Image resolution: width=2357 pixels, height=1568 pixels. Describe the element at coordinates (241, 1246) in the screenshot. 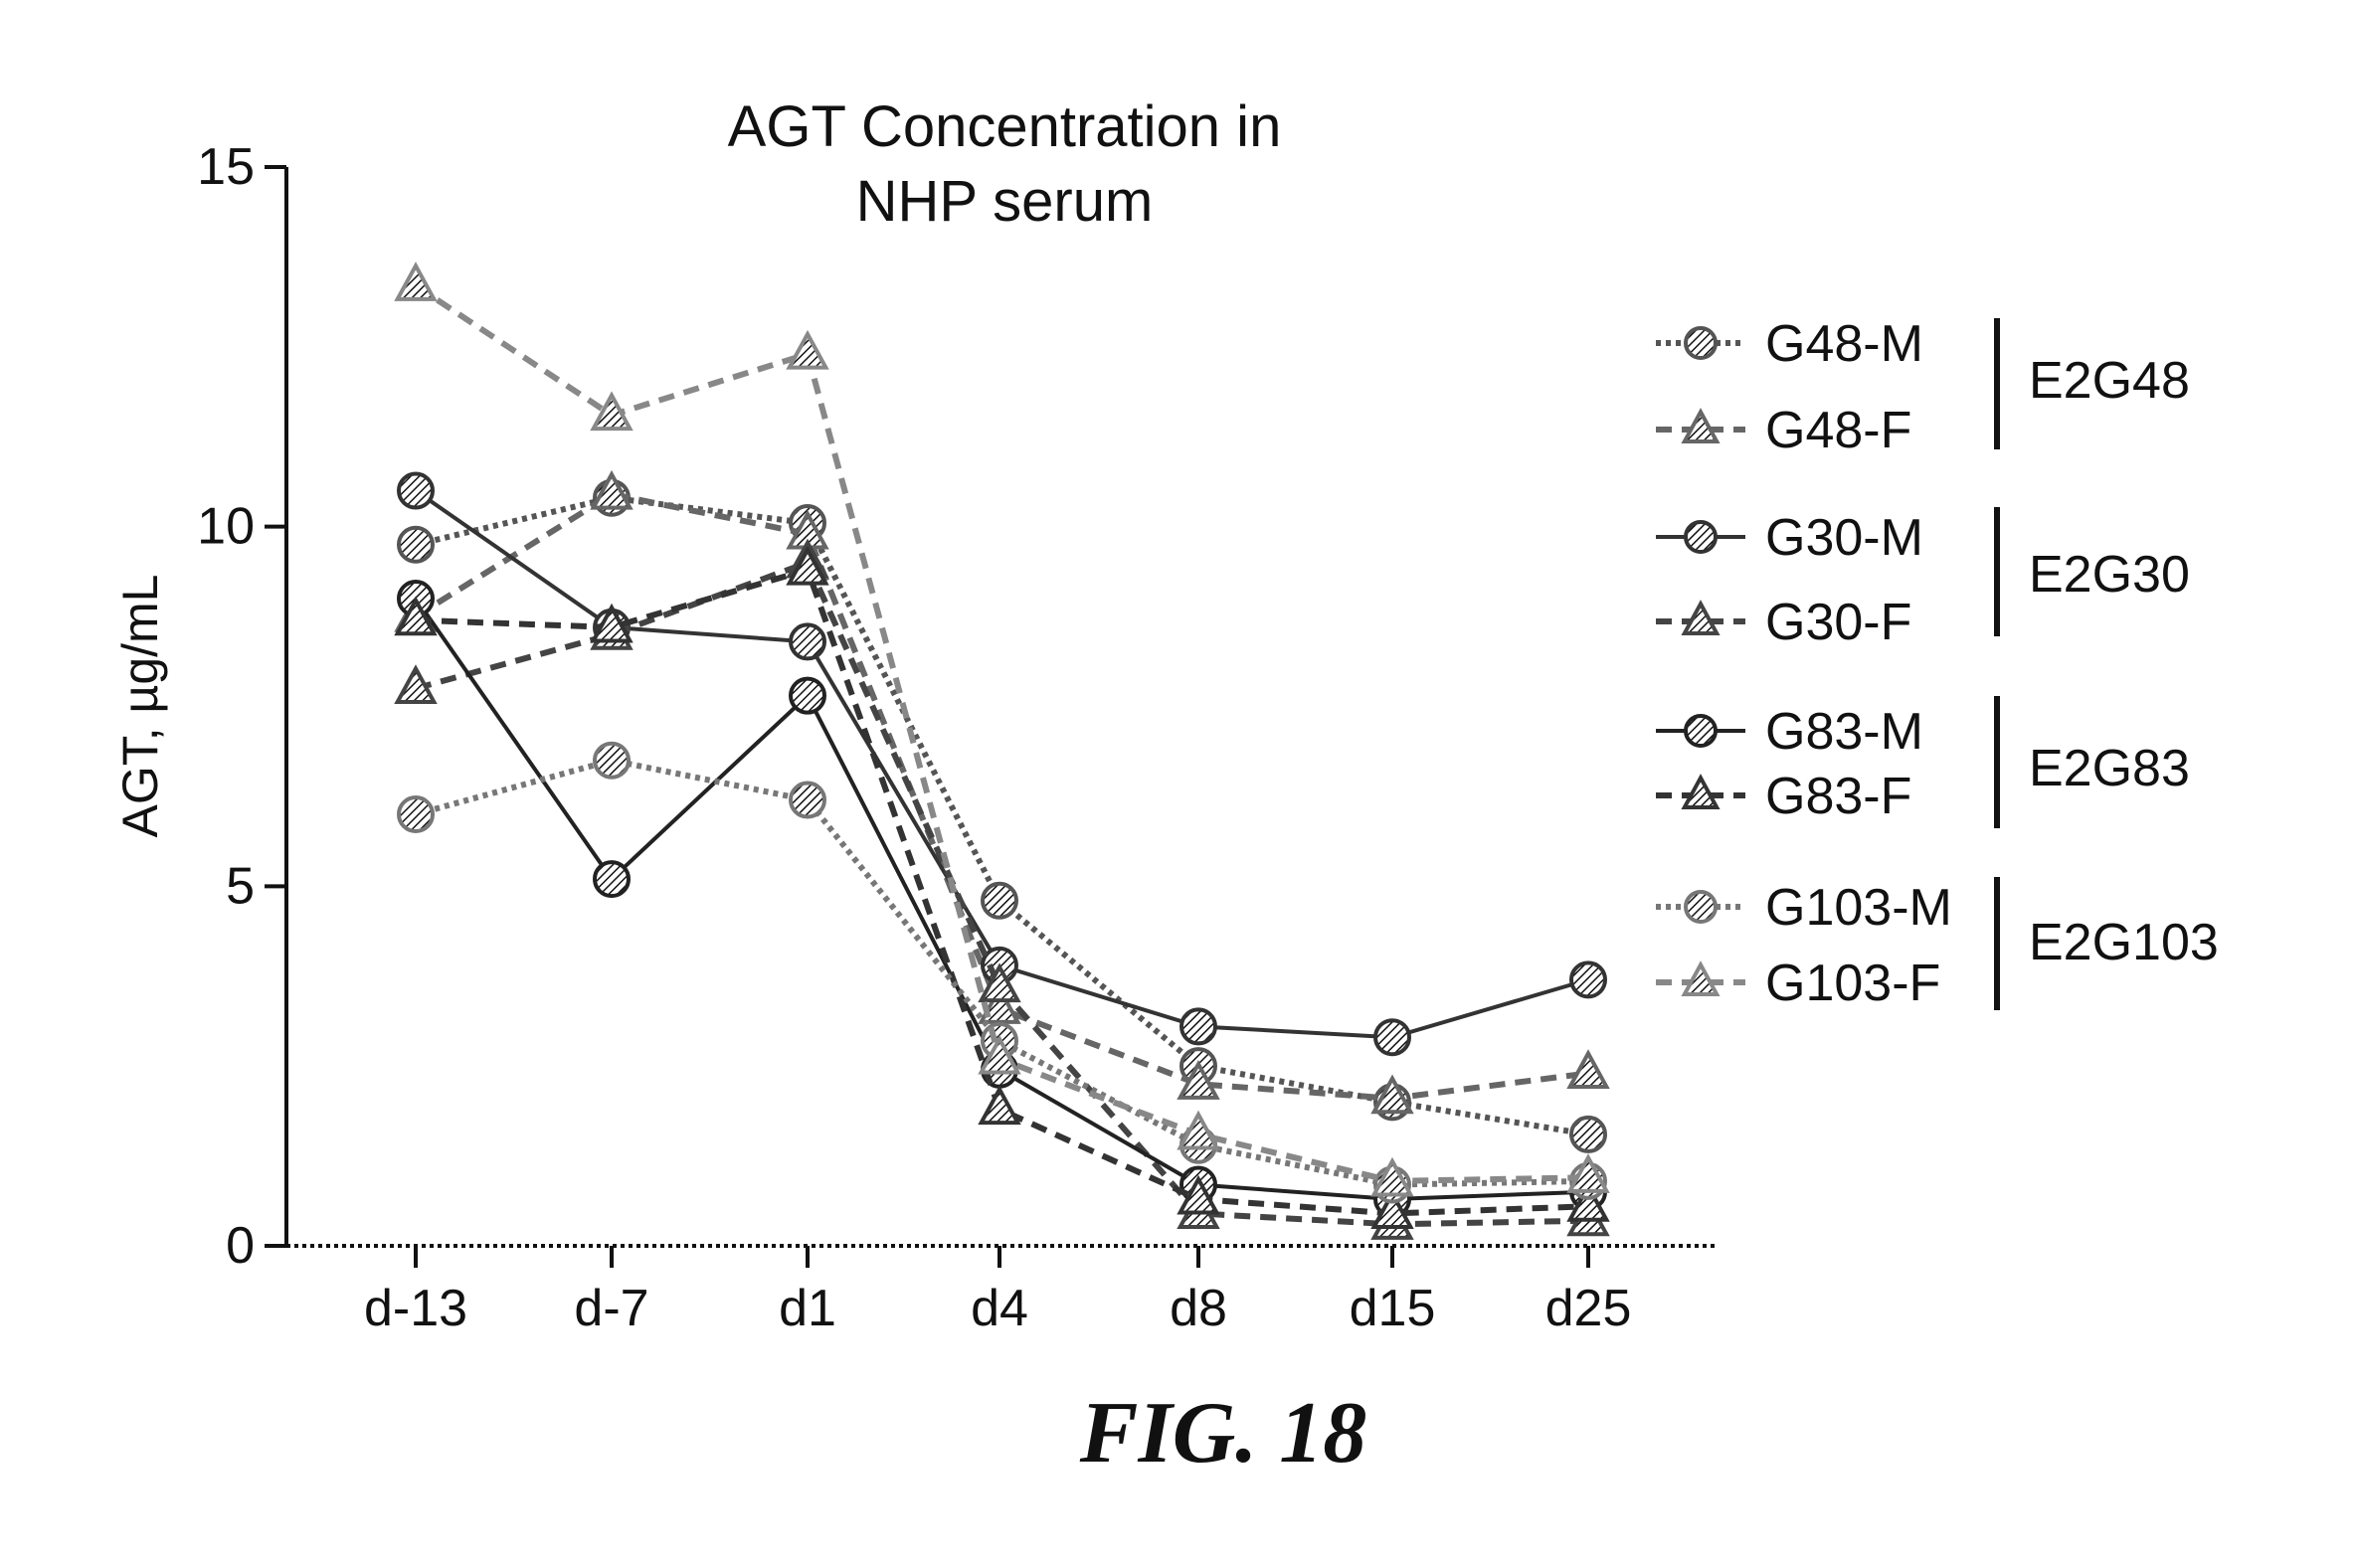

I see `y-tick-label: 0` at that location.